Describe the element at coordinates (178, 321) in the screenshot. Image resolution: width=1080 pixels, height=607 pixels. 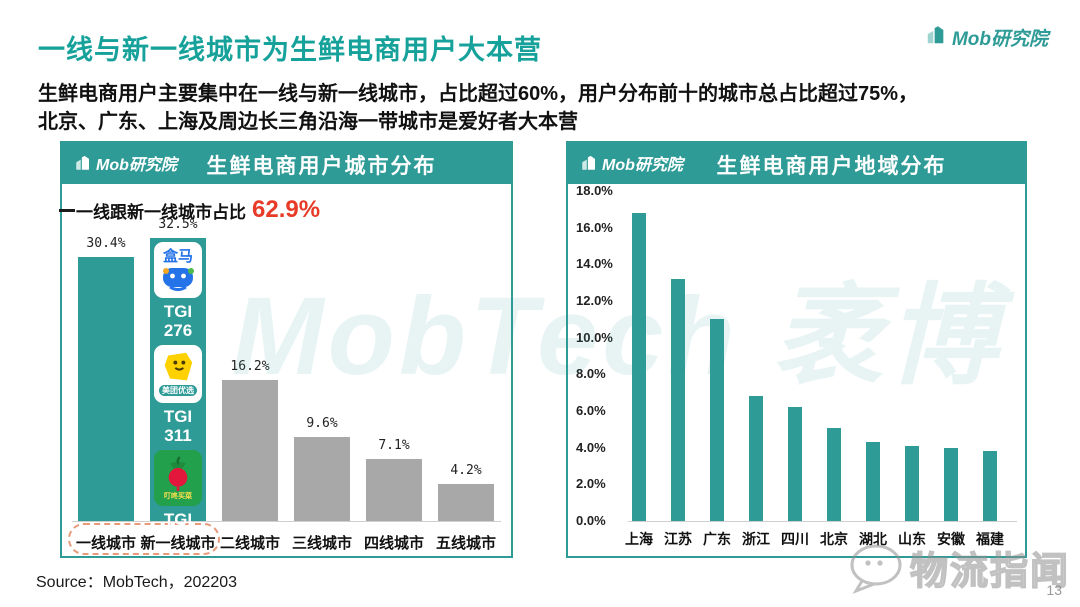
I see `tgi-value-hema: TGI 276` at that location.